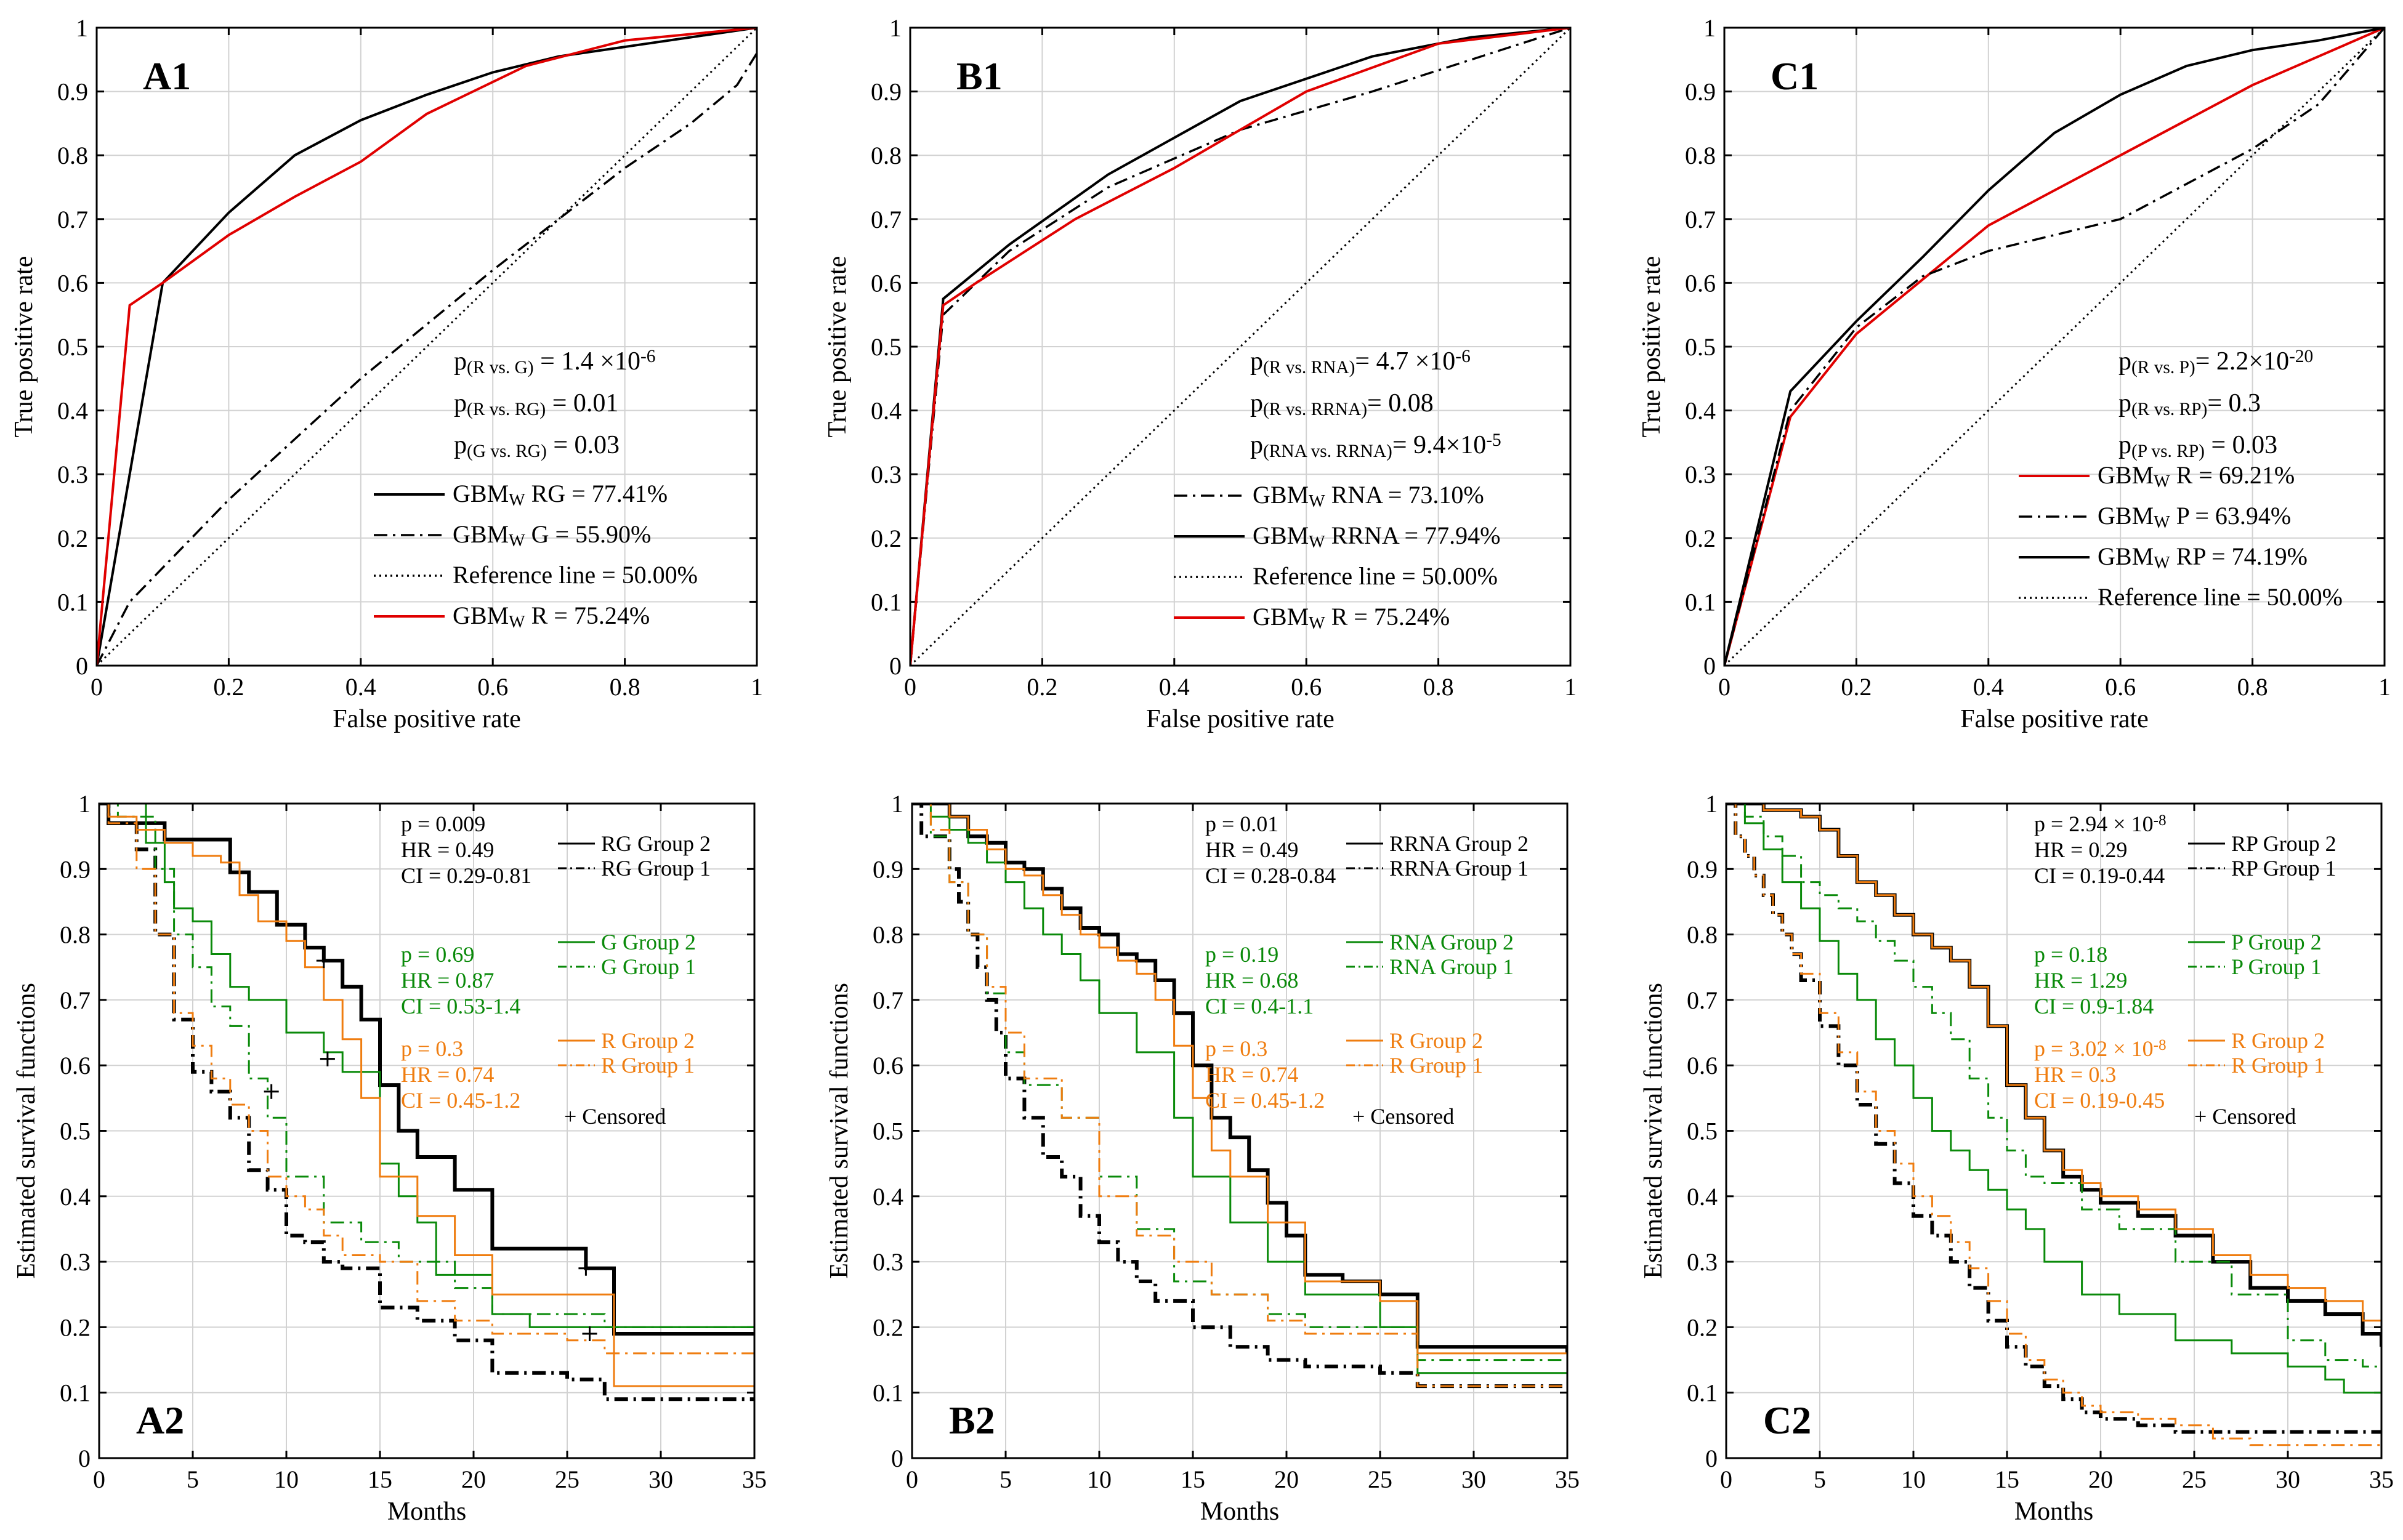 This screenshot has height=1540, width=2403. Describe the element at coordinates (2278, 1040) in the screenshot. I see `legend-entry: R Group 2` at that location.